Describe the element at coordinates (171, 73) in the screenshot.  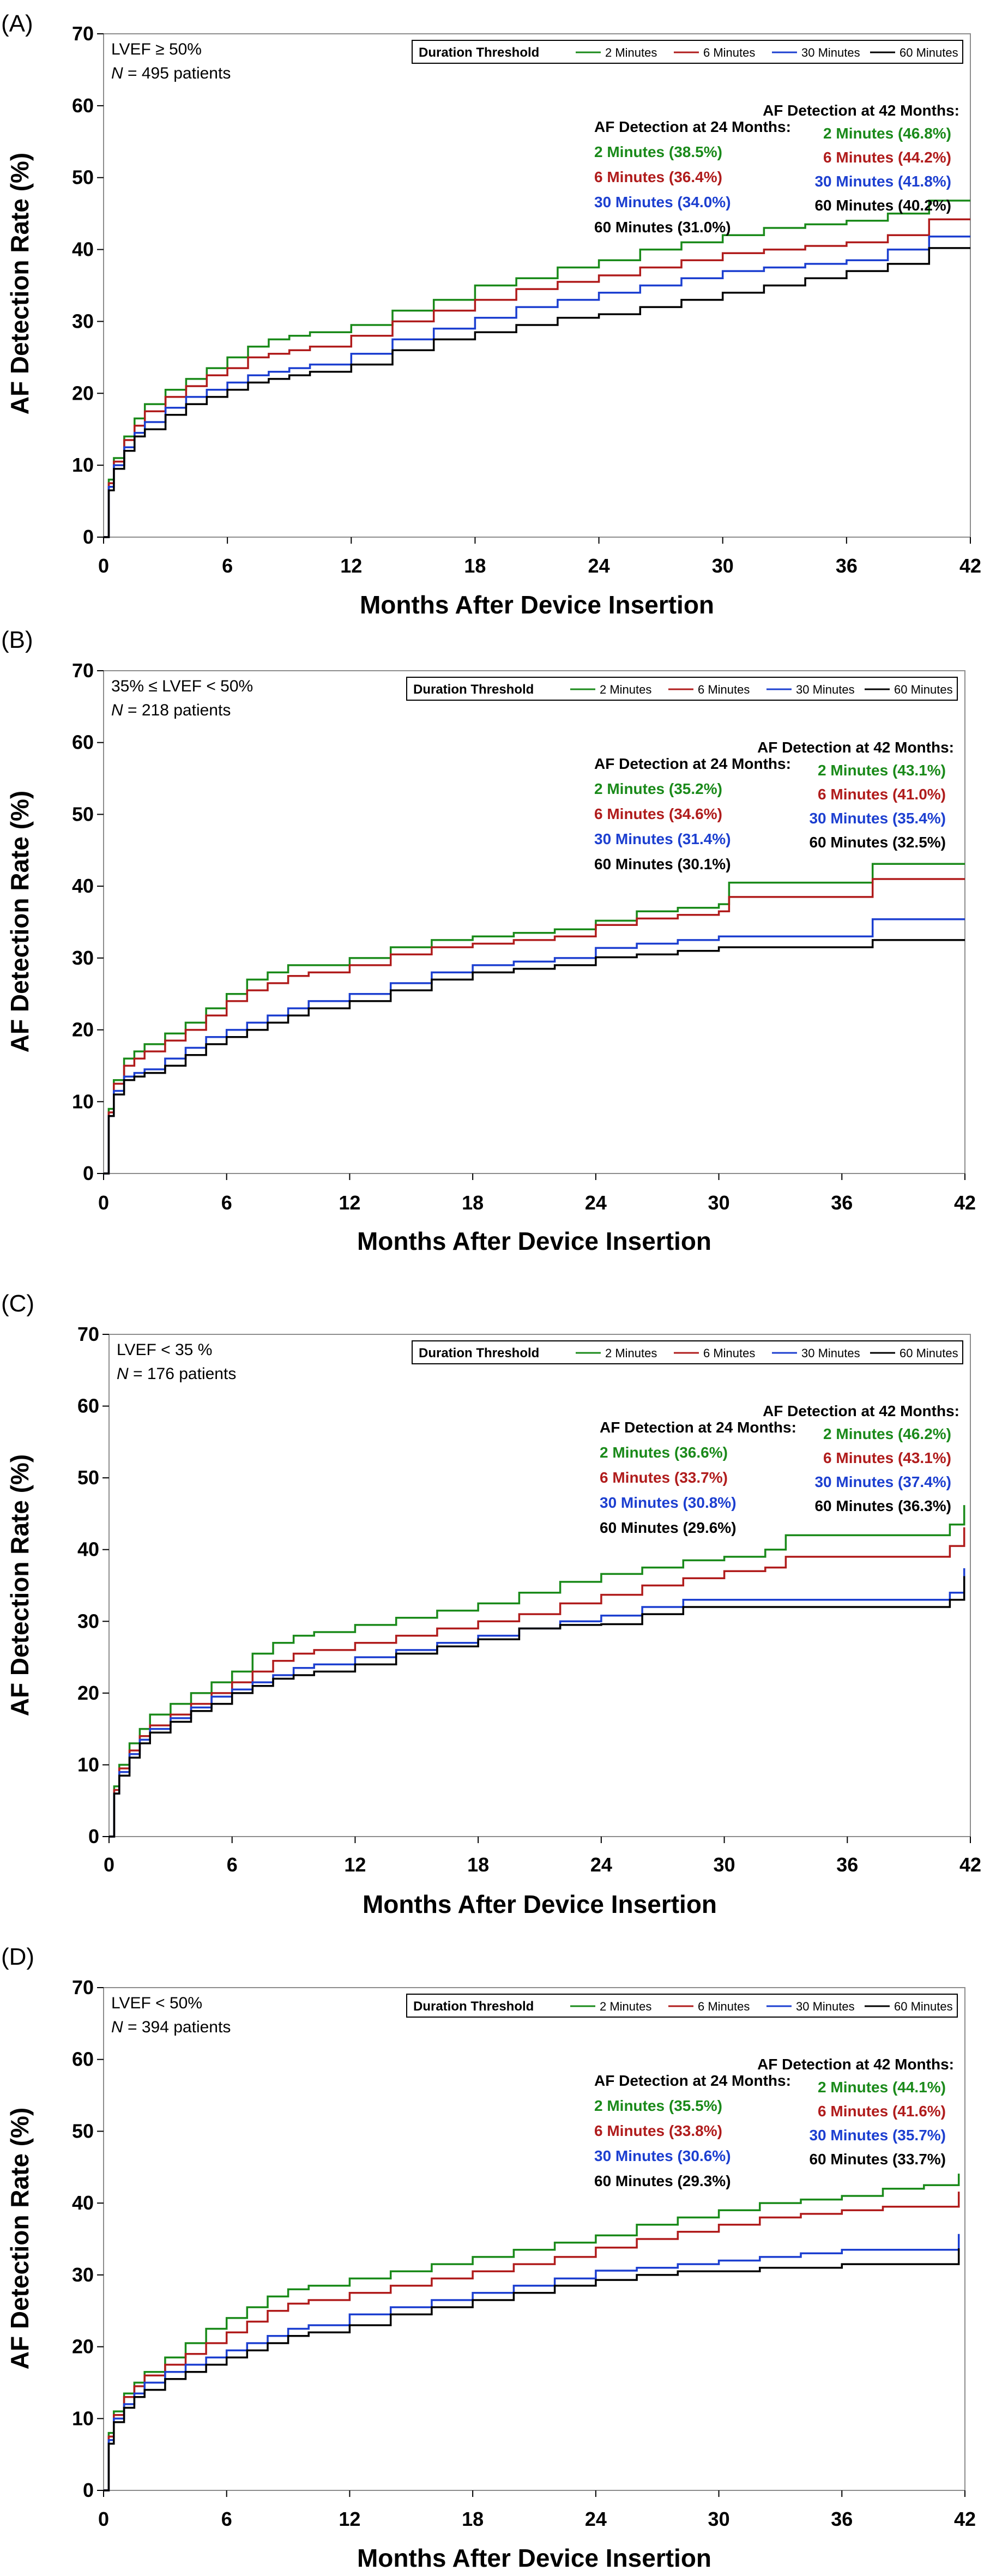
I see `patient-count: N = 495 patients` at that location.